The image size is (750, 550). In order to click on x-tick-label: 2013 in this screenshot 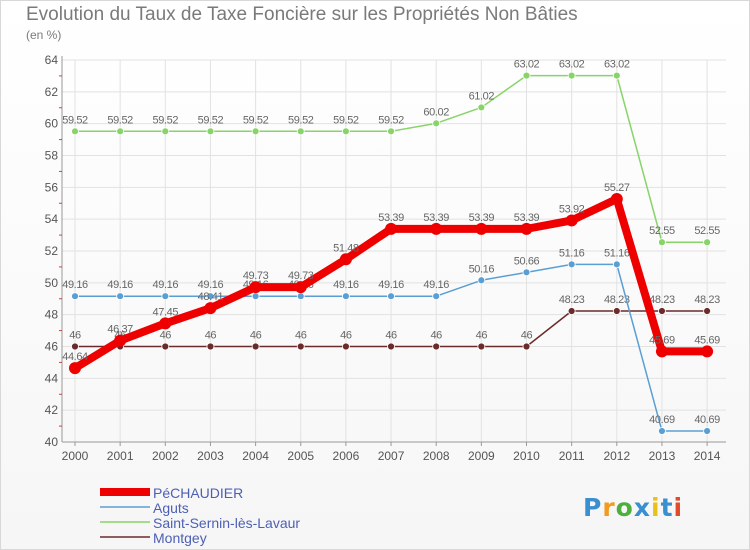, I will do `click(662, 456)`.